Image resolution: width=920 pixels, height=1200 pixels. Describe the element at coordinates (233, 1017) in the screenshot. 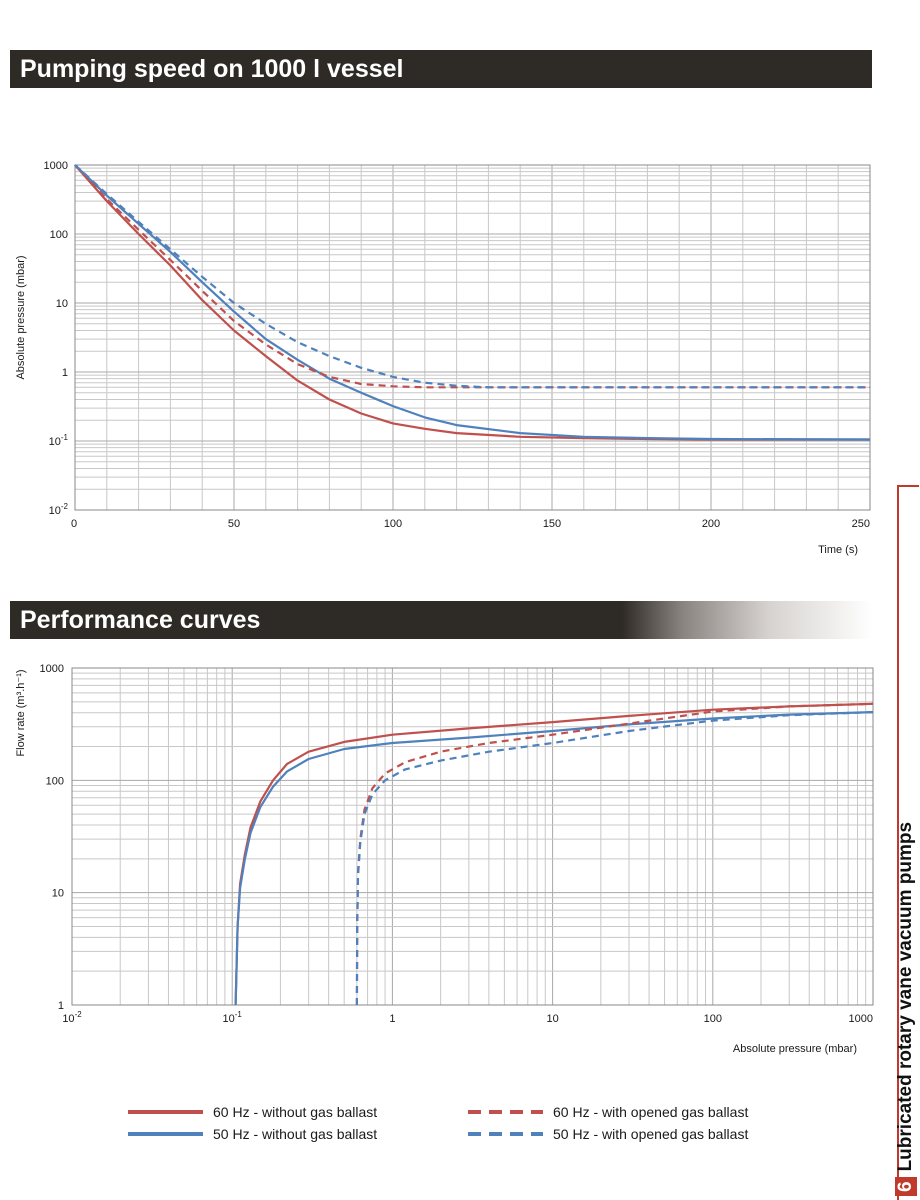

I see `x-tick-label: 10-1` at that location.